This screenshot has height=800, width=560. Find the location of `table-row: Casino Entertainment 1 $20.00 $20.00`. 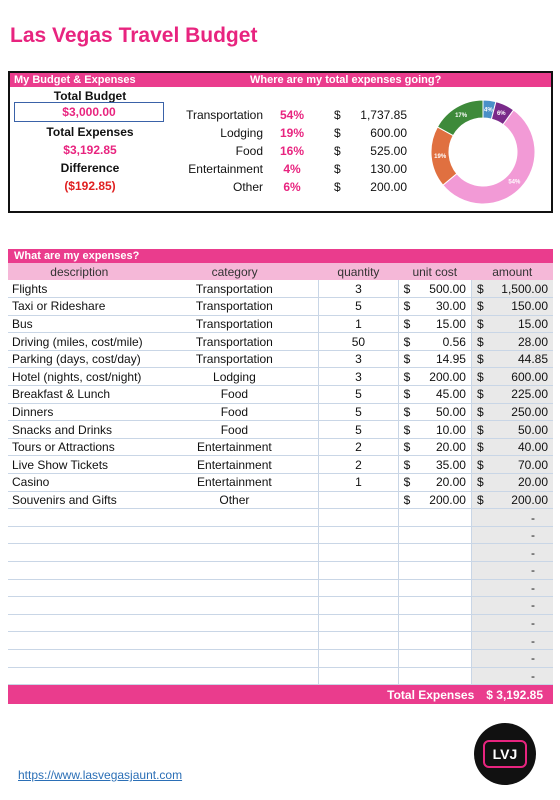

table-row: Casino Entertainment 1 $20.00 $20.00 is located at coordinates (280, 482).